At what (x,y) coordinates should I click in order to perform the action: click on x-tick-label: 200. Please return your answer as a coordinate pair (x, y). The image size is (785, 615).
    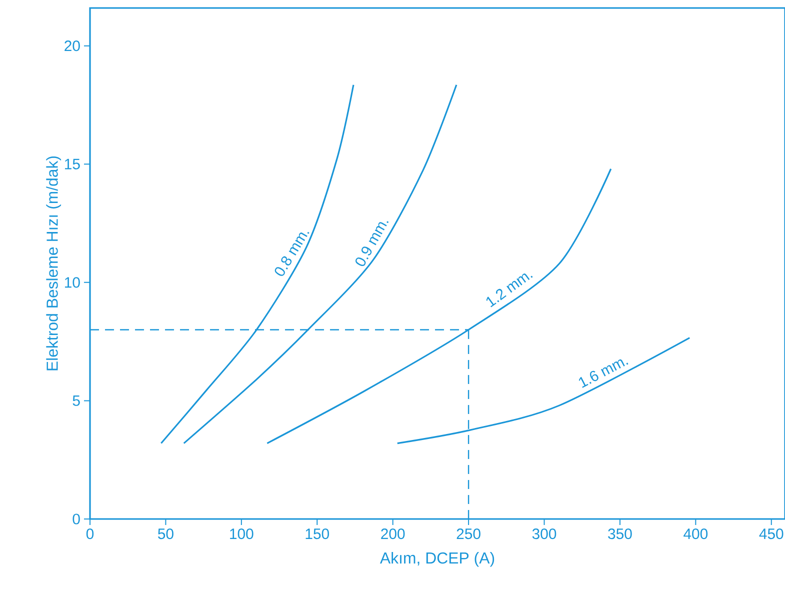
    Looking at the image, I should click on (393, 534).